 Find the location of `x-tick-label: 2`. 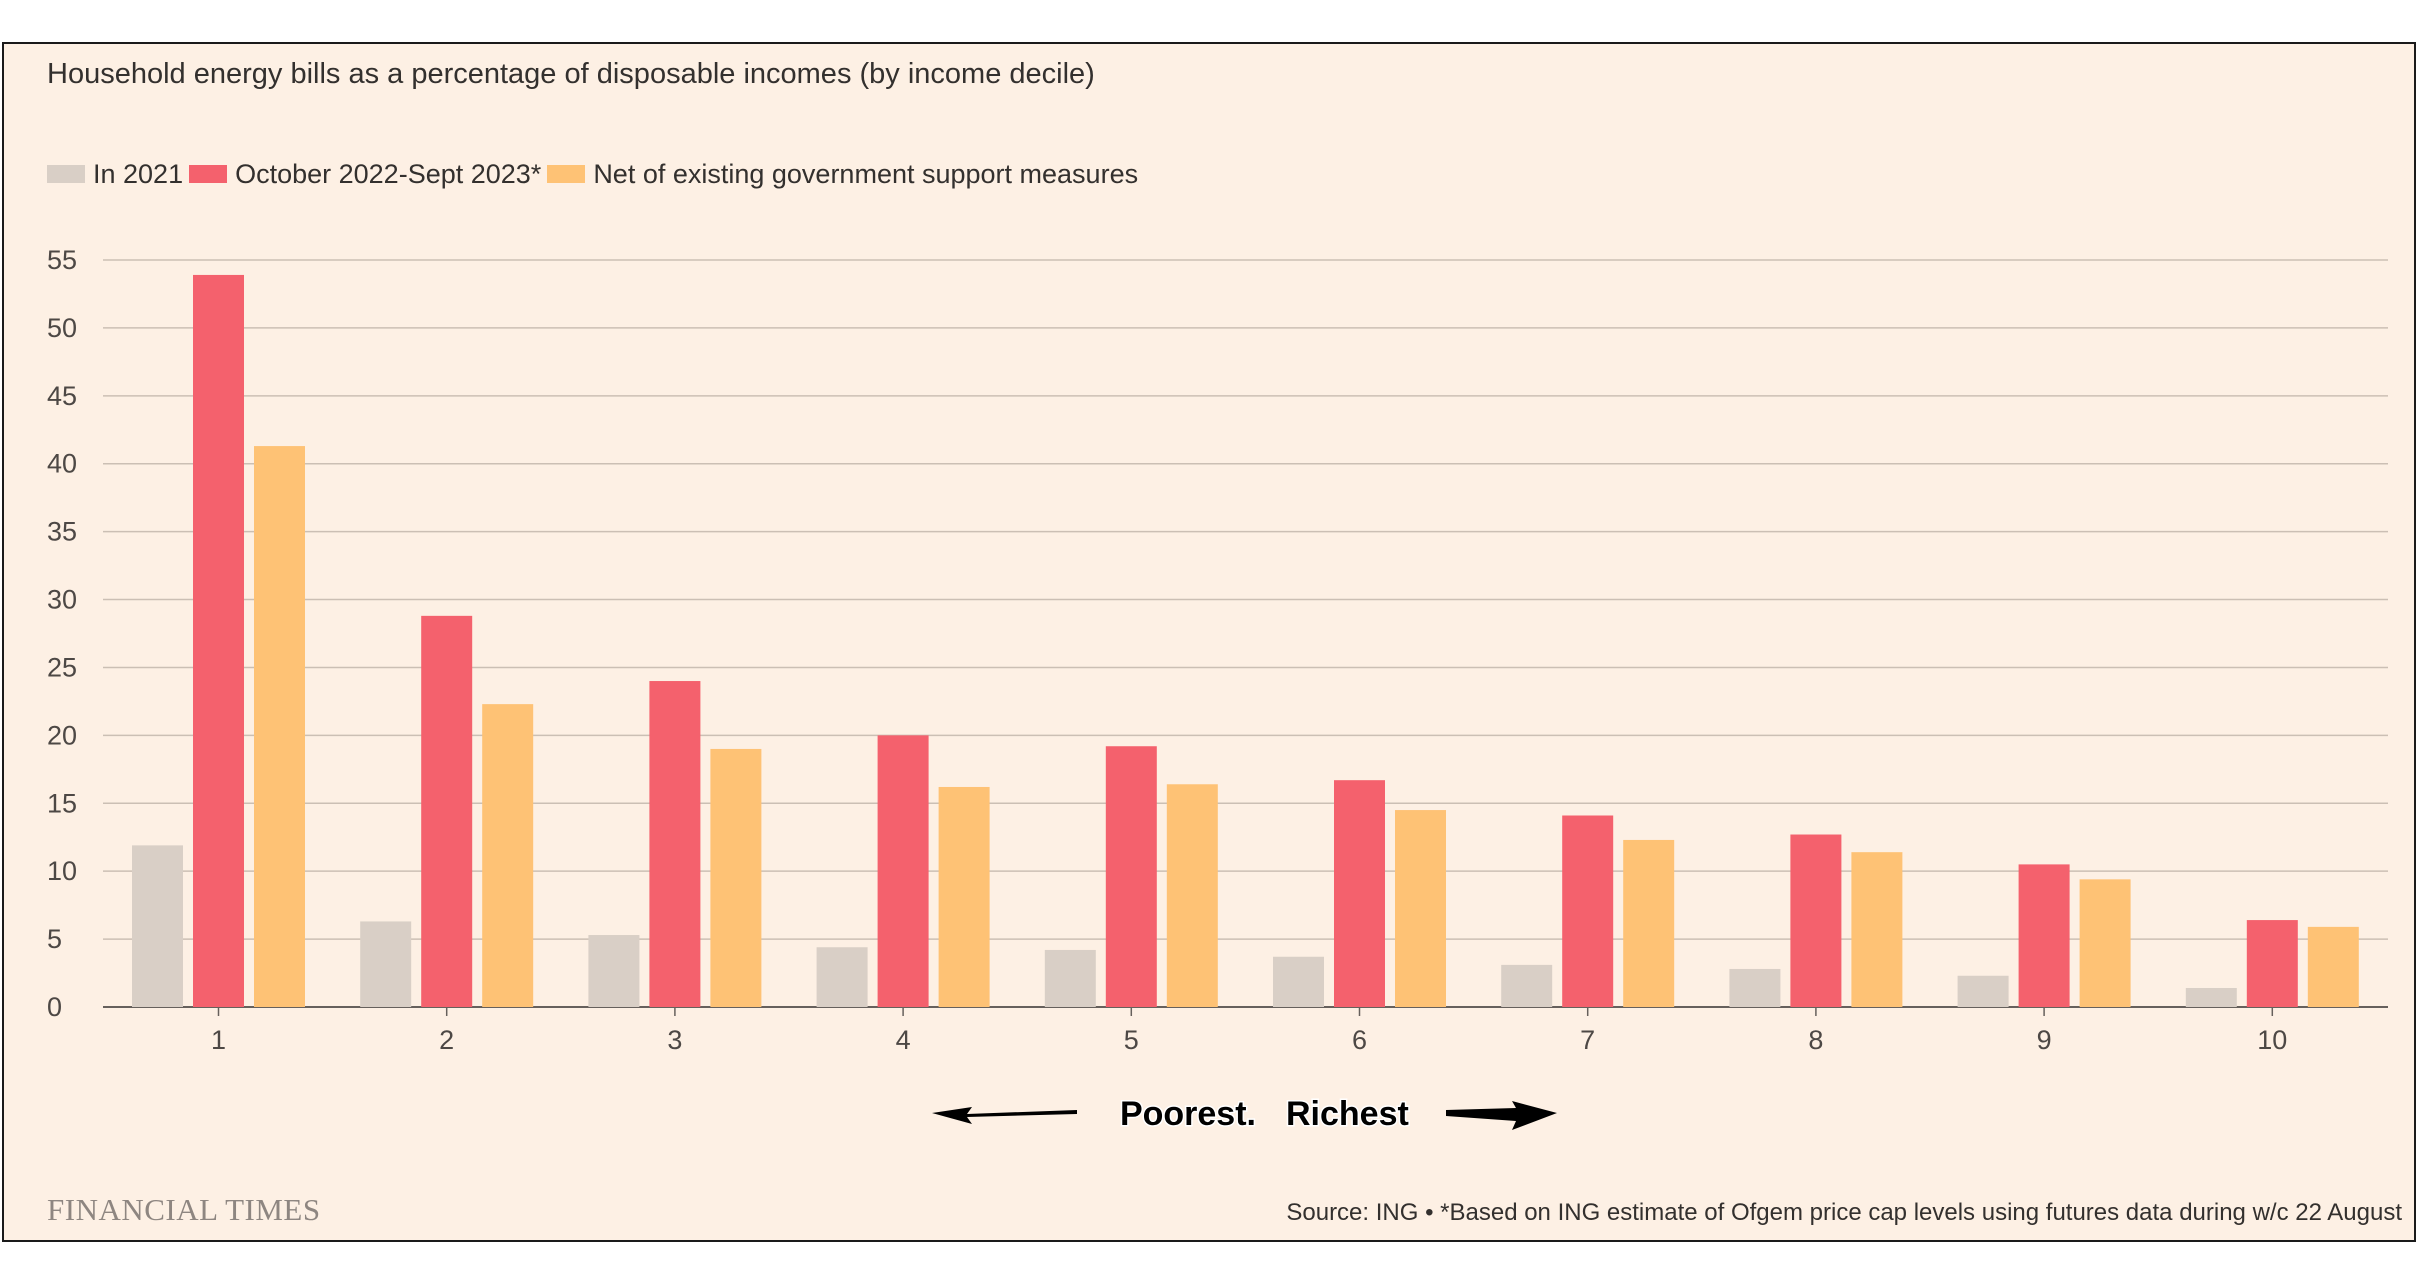

x-tick-label: 2 is located at coordinates (446, 1040).